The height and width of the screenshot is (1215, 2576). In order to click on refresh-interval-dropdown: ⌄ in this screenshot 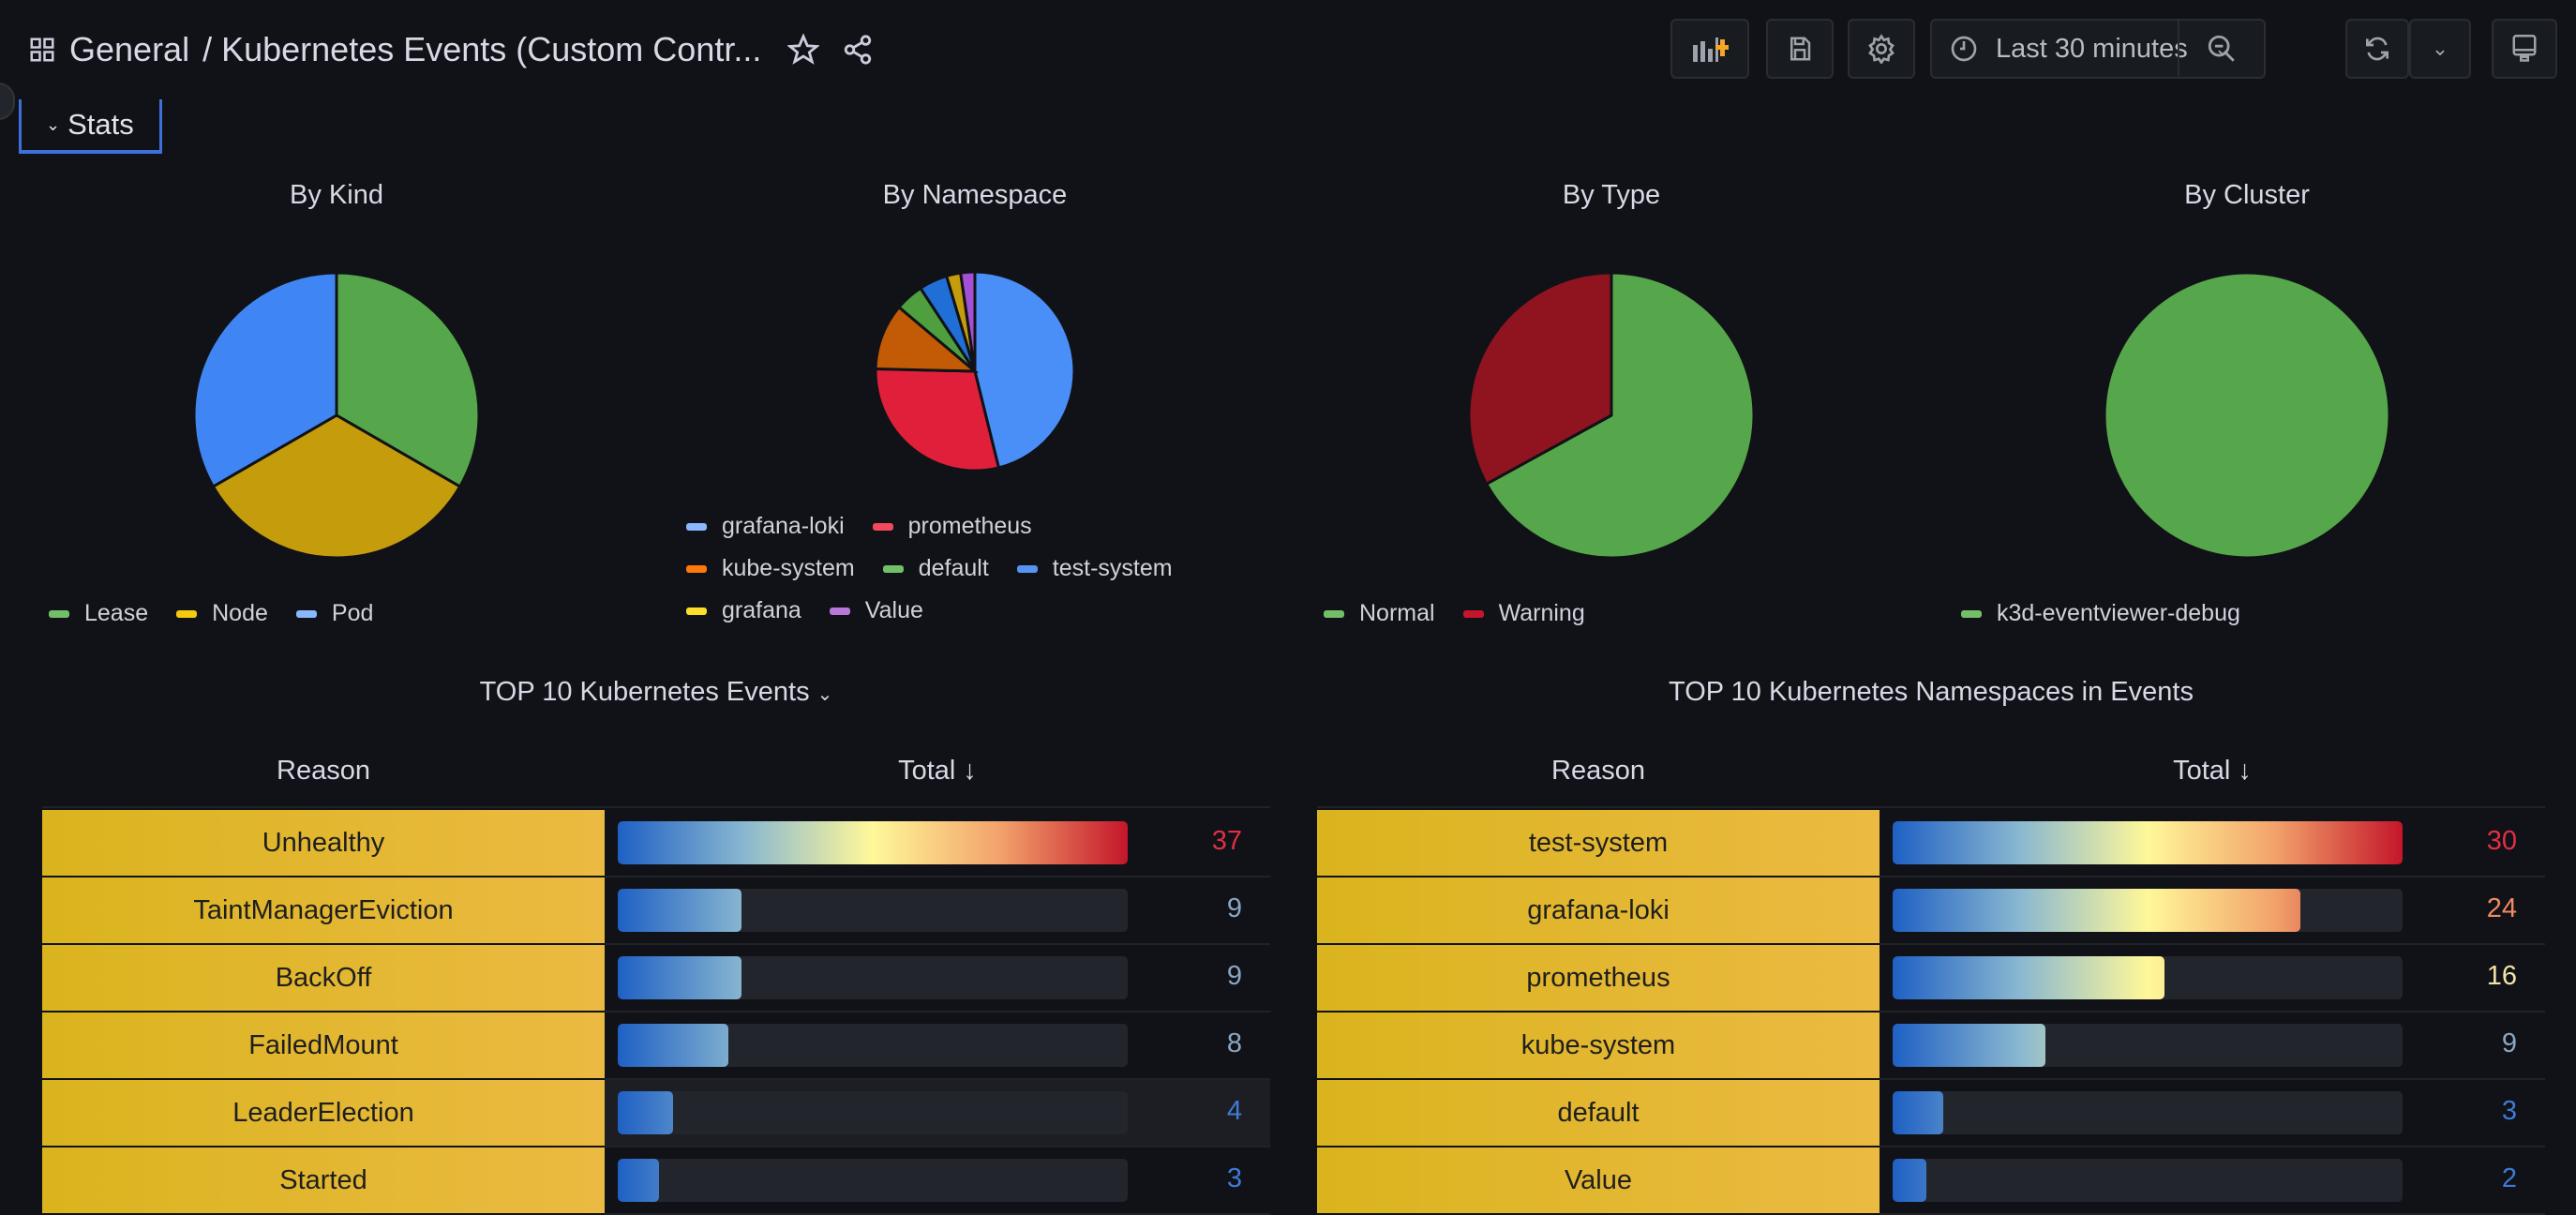, I will do `click(2440, 49)`.